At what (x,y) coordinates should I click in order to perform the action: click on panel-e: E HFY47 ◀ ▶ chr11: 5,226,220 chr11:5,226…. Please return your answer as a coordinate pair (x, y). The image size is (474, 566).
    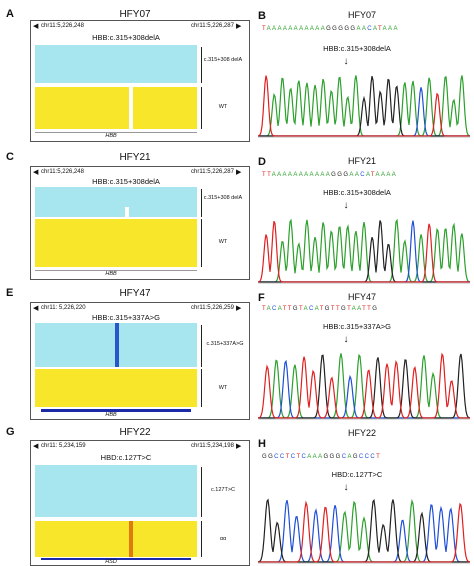
    Looking at the image, I should click on (125, 352).